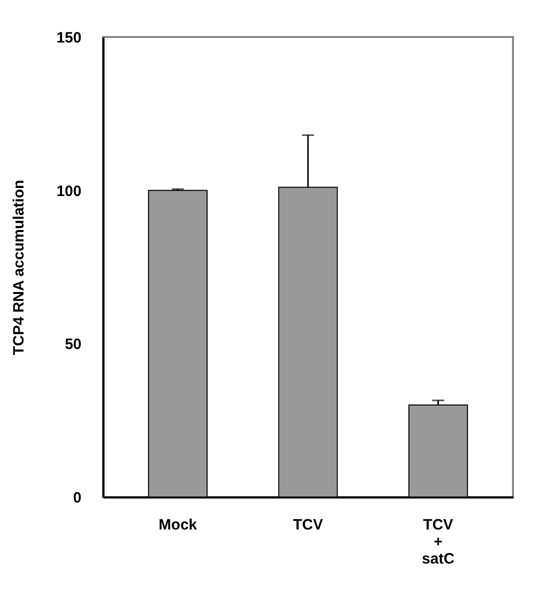 The height and width of the screenshot is (594, 553). Describe the element at coordinates (73, 345) in the screenshot. I see `y-tick-label: 50` at that location.